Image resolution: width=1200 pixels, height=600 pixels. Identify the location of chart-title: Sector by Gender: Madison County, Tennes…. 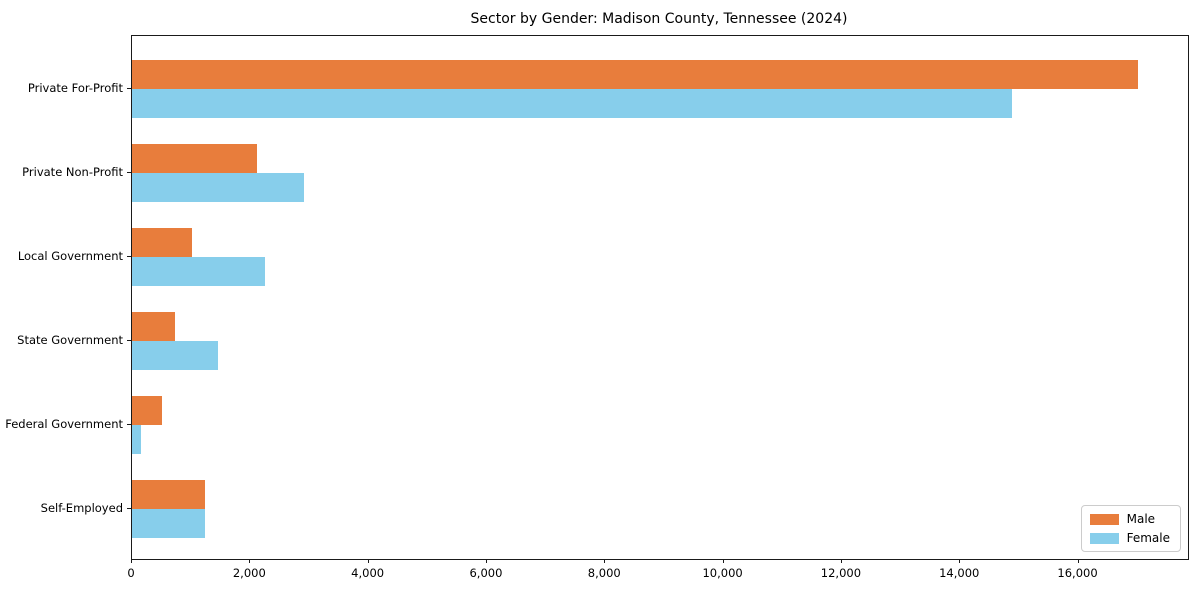
(659, 19).